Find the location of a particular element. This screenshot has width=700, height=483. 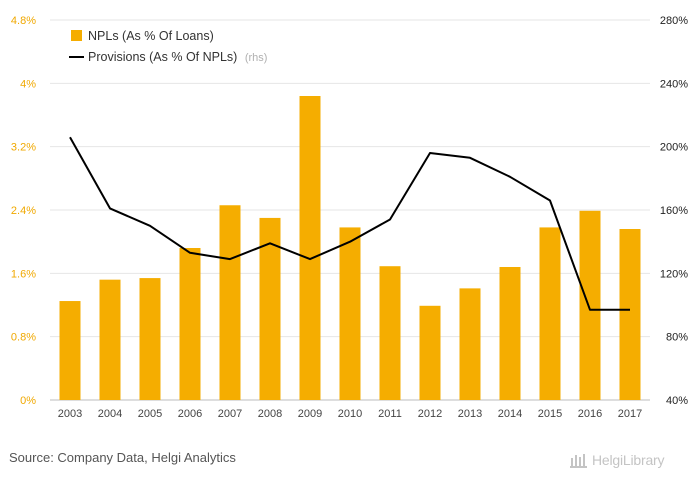

x-tick-label: 2008 is located at coordinates (270, 414).